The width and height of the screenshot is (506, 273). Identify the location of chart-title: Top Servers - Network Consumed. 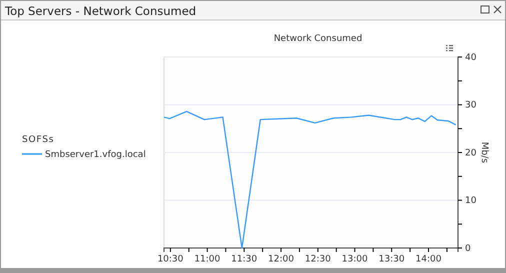
(100, 11).